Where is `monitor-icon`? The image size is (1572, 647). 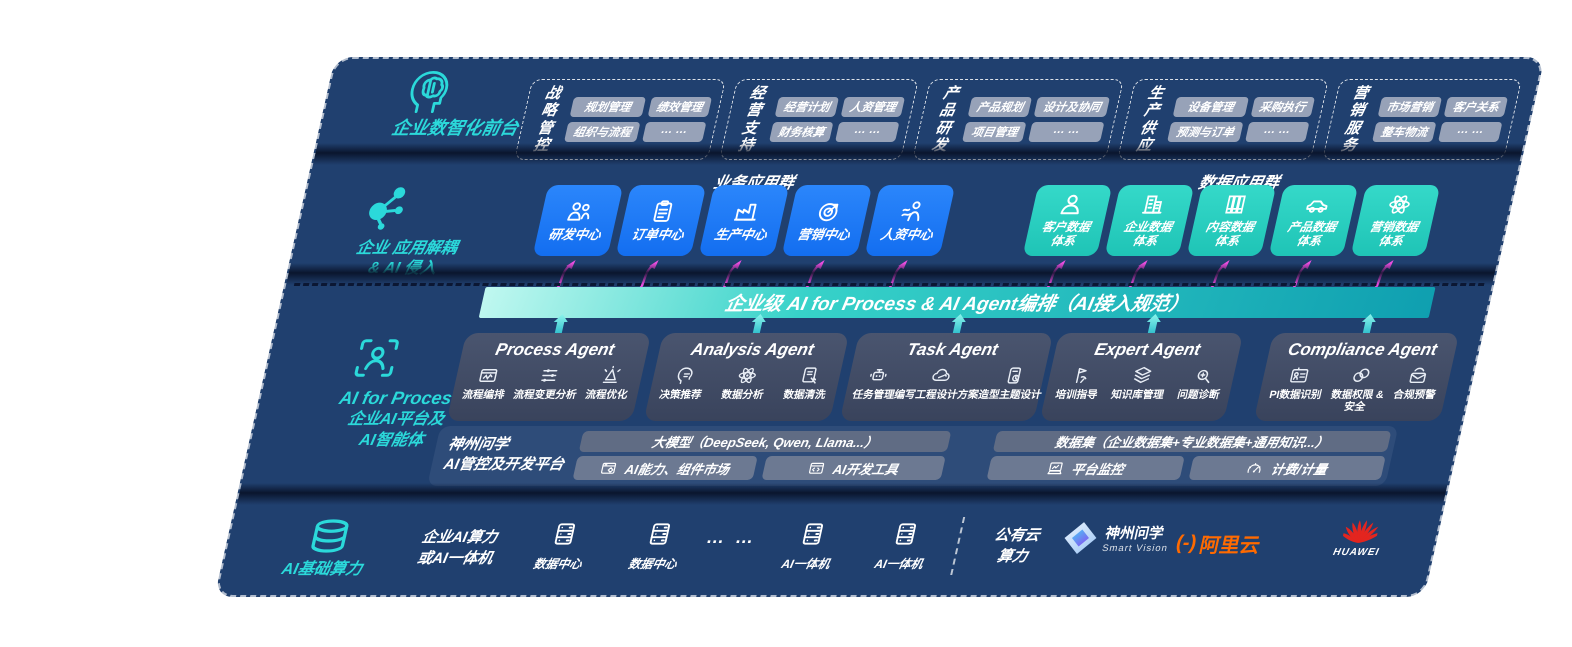 monitor-icon is located at coordinates (1055, 467).